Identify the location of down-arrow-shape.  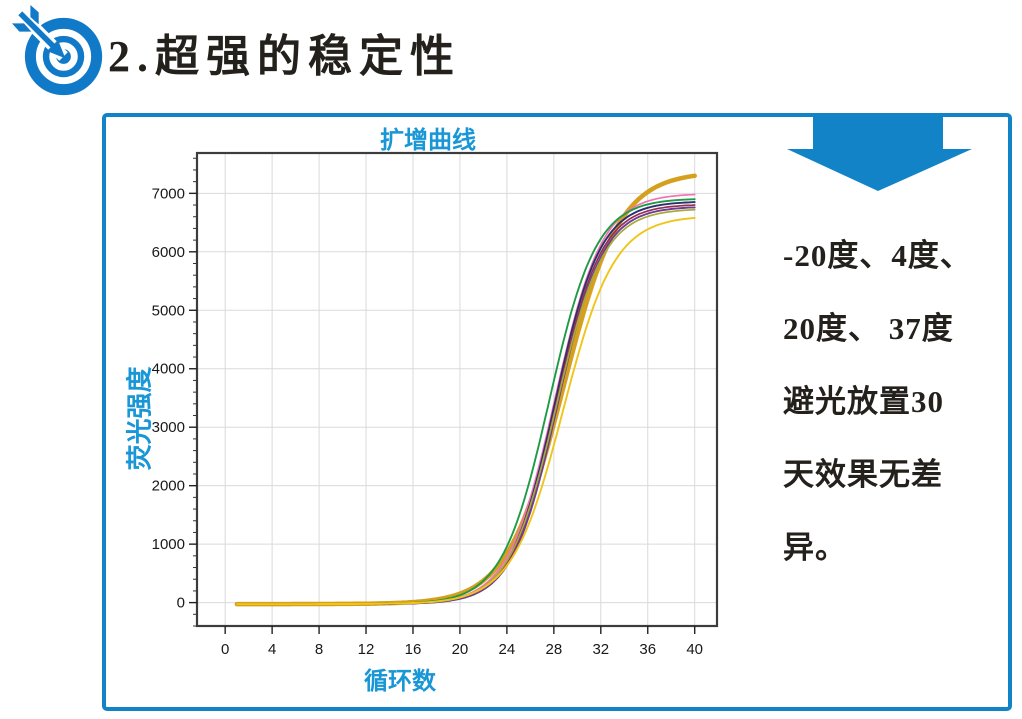
(879, 153).